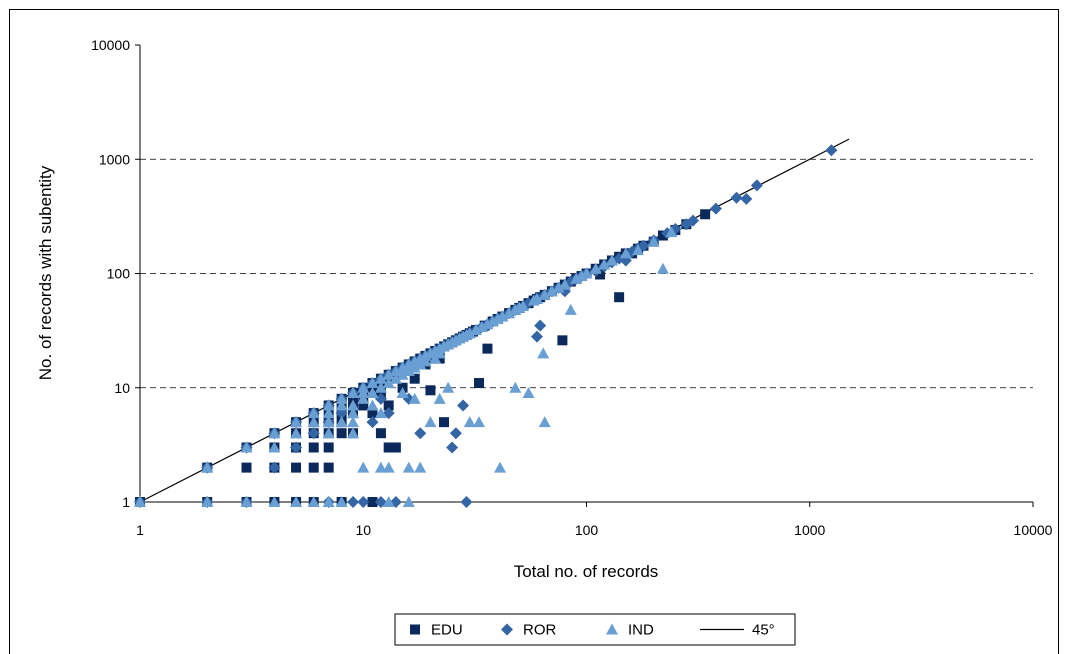  I want to click on legend-label: 45°, so click(763, 630).